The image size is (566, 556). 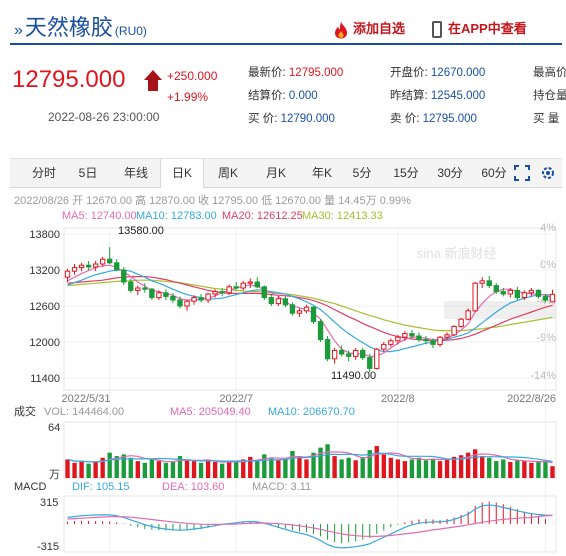 What do you see at coordinates (369, 29) in the screenshot?
I see `add-favorite-button: 添加自选` at bounding box center [369, 29].